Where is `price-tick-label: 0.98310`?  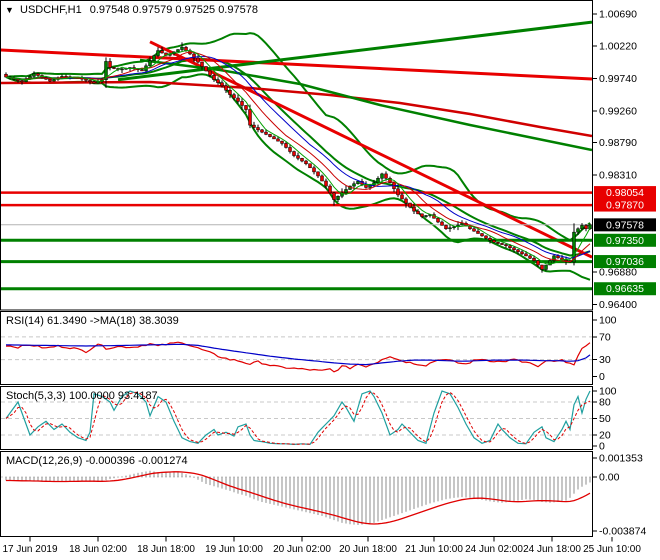 price-tick-label: 0.98310 is located at coordinates (618, 176).